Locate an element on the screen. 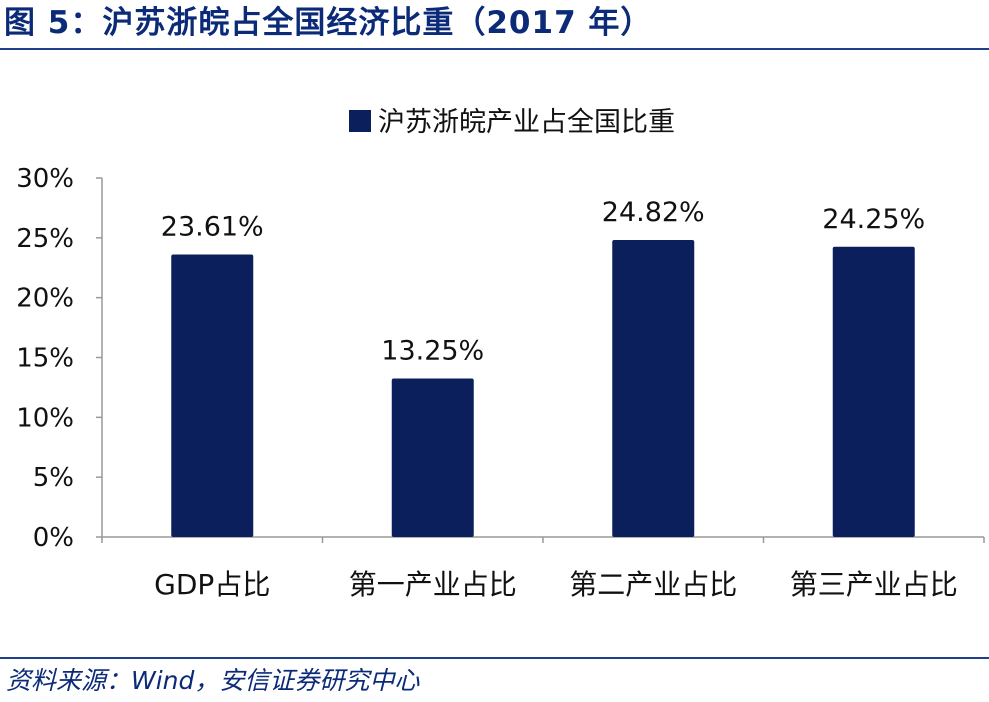  category-label: GDP占比 is located at coordinates (212, 584).